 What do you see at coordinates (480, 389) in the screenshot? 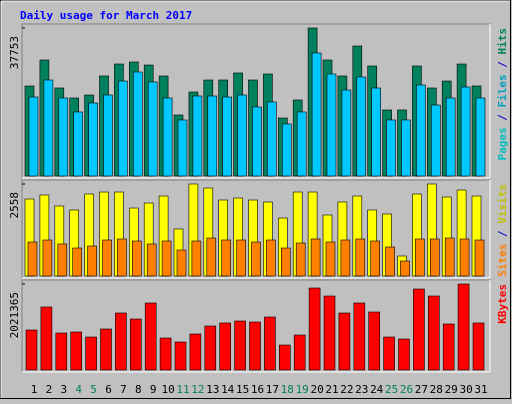
I see `x-tick-label: 31` at bounding box center [480, 389].